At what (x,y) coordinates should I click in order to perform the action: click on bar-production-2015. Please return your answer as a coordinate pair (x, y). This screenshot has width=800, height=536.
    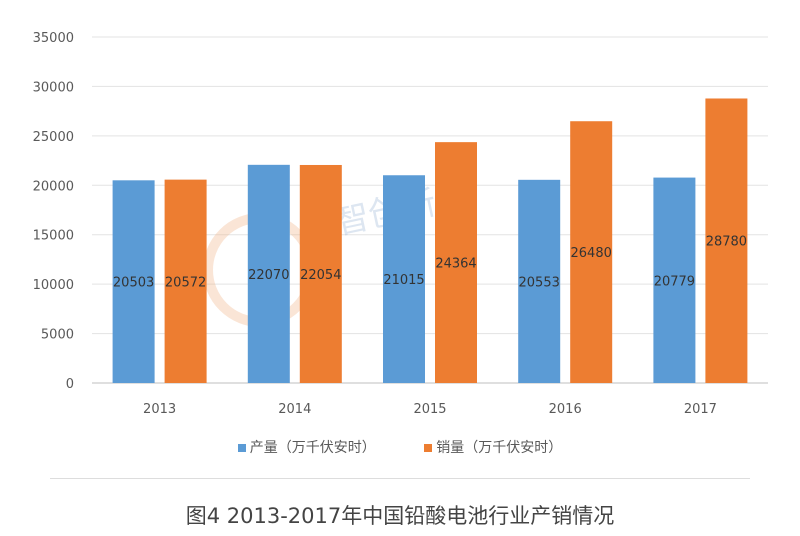
    Looking at the image, I should click on (404, 279).